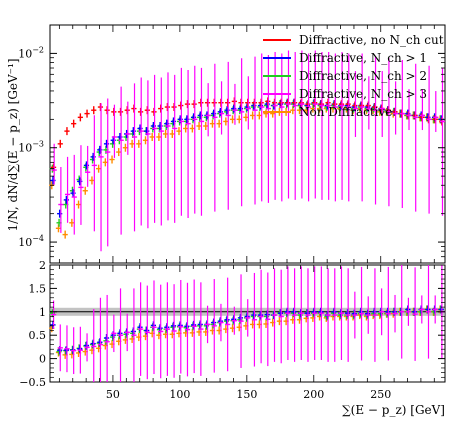 The image size is (461, 422). Describe the element at coordinates (345, 112) in the screenshot. I see `legend-label: Non Diffractive` at that location.